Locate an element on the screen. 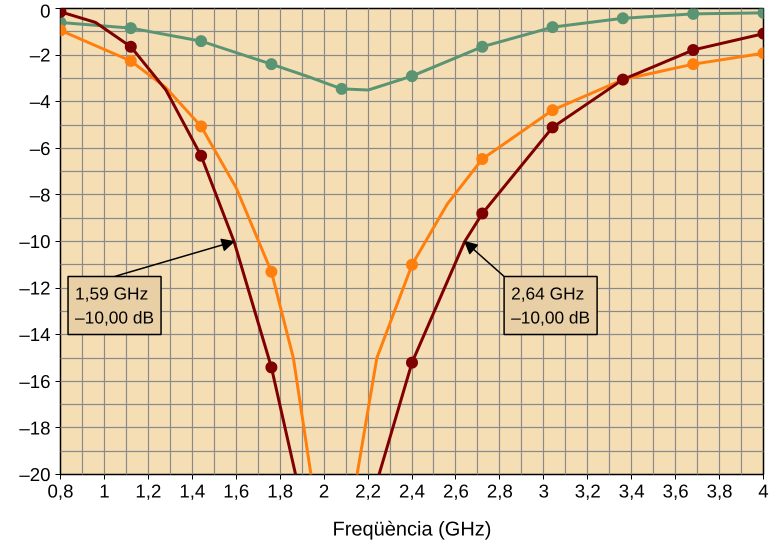 Image resolution: width=771 pixels, height=543 pixels. y-tick-label: –6 is located at coordinates (40, 148).